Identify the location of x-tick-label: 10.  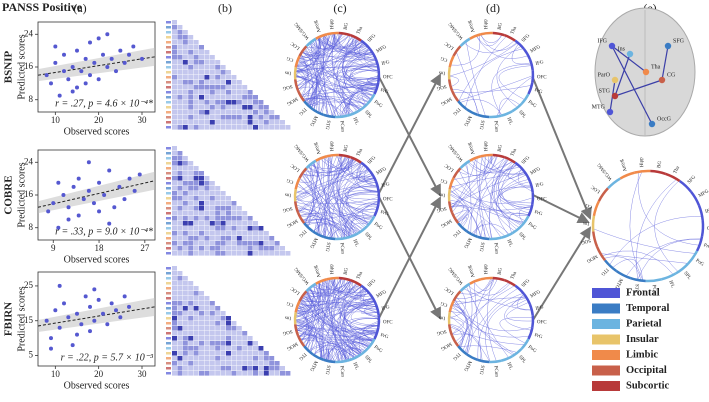
(56, 374).